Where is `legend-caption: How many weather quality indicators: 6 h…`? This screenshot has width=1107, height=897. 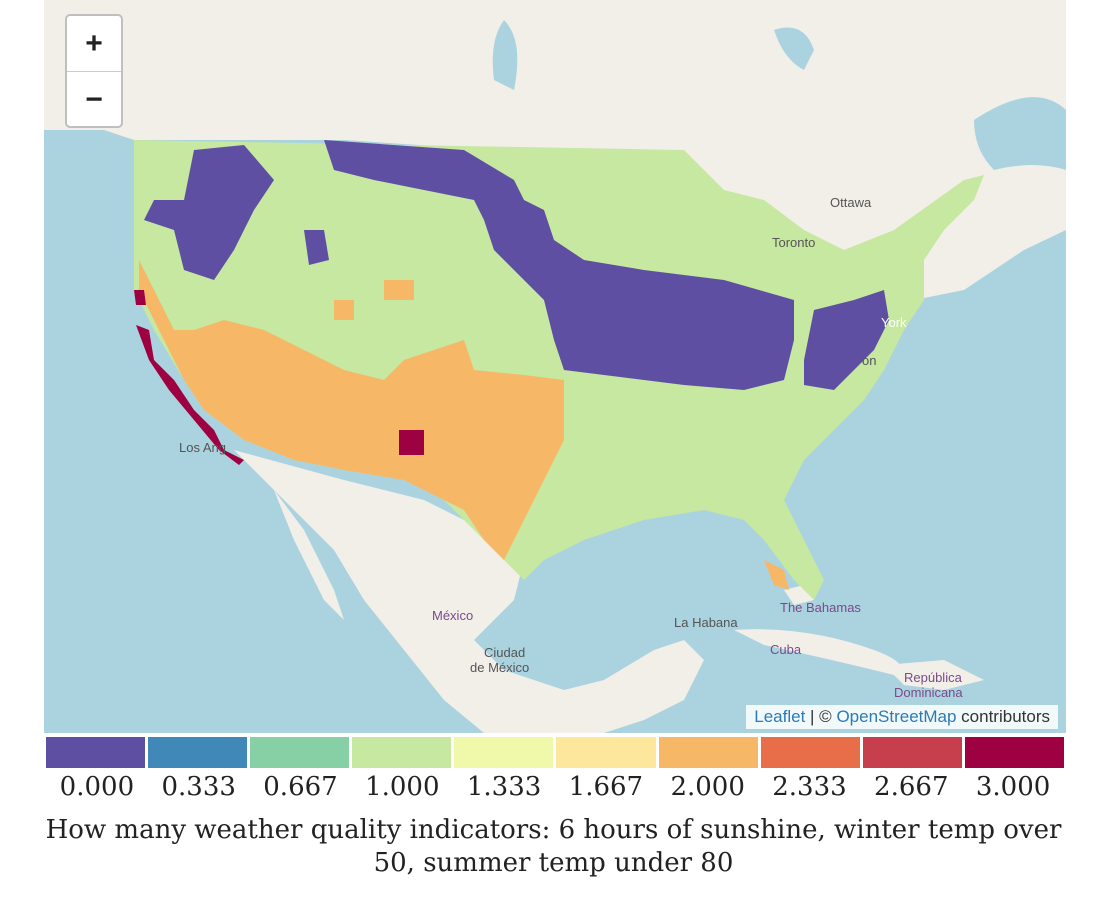 legend-caption: How many weather quality indicators: 6 h… is located at coordinates (553, 846).